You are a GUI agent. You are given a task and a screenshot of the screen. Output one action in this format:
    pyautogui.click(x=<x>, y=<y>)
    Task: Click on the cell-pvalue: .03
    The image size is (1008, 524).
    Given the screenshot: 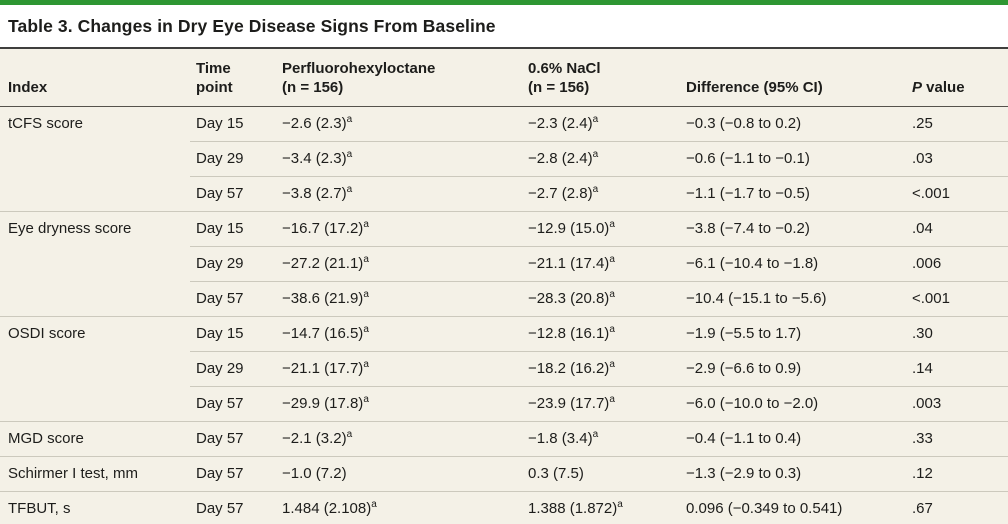 What is the action you would take?
    pyautogui.click(x=957, y=159)
    